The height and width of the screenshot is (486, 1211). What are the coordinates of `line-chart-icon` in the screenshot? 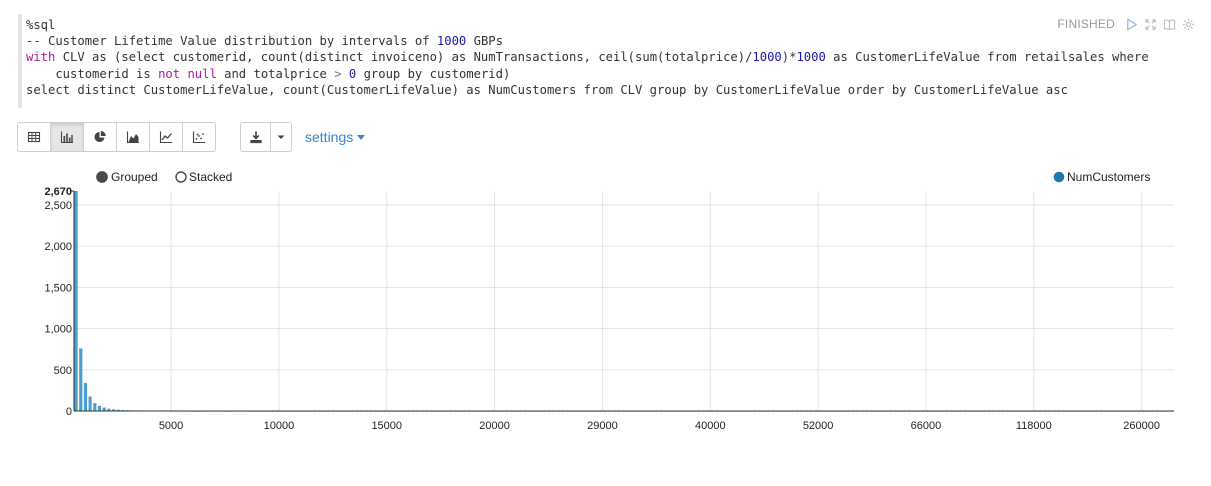 It's located at (165, 137).